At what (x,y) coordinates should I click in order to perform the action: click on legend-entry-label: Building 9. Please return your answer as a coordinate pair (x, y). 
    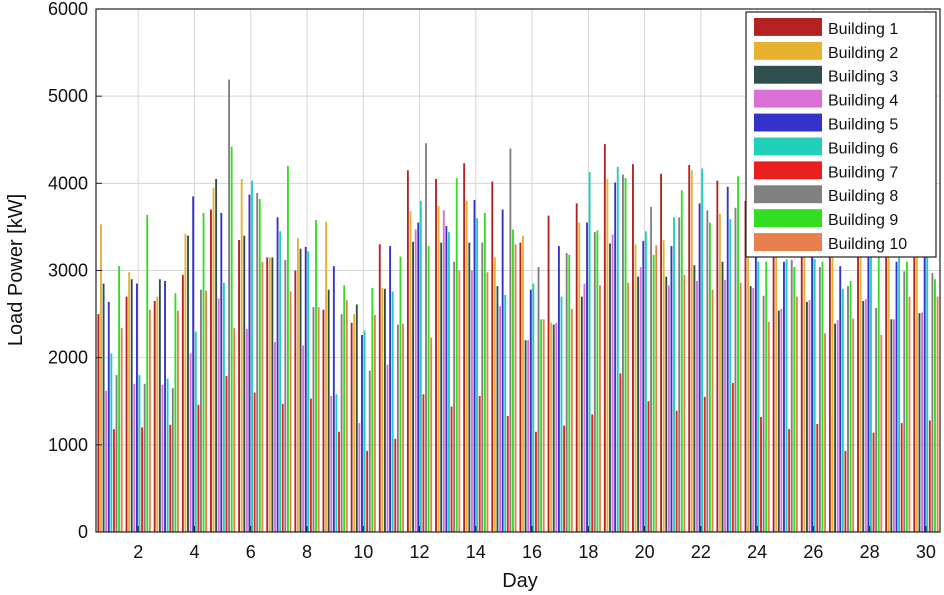
    Looking at the image, I should click on (863, 220).